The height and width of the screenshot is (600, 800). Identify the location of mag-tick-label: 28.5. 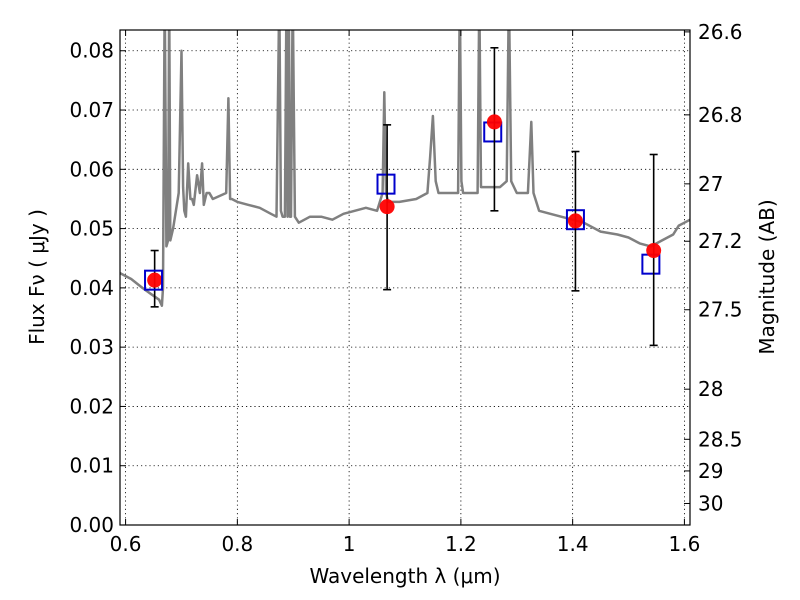
(720, 439).